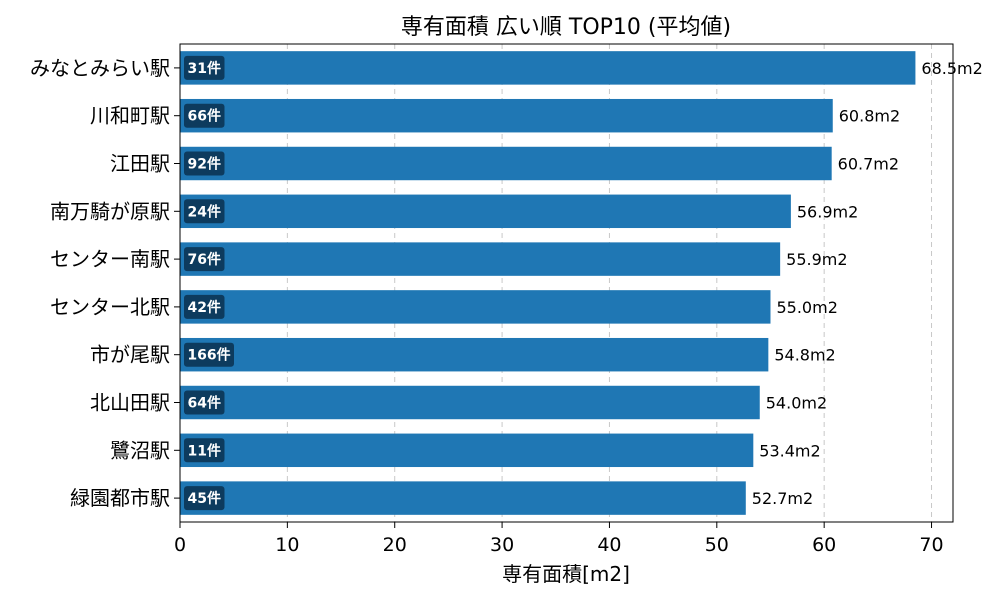  What do you see at coordinates (566, 574) in the screenshot?
I see `x-axis-label: 専有面積[m2]` at bounding box center [566, 574].